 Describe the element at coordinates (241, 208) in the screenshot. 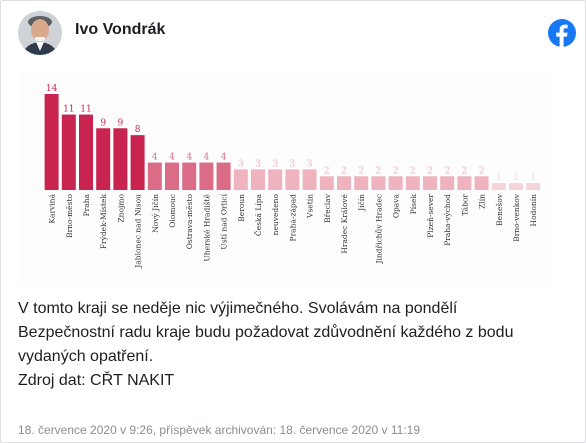

I see `chart-category-label: Beroun` at that location.